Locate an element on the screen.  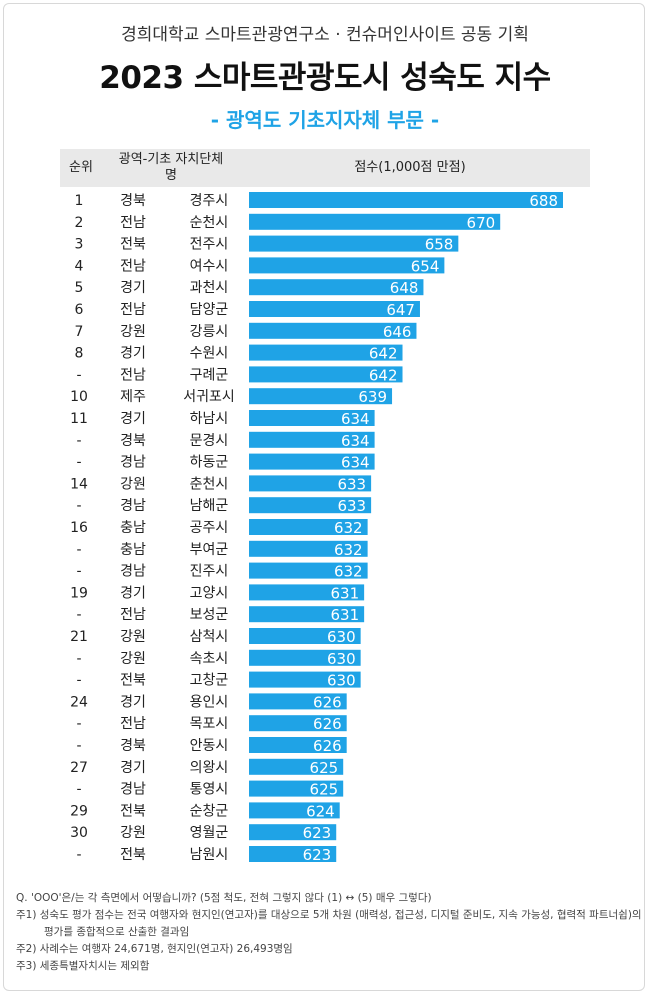
rank-cell: 7 is located at coordinates (79, 332).